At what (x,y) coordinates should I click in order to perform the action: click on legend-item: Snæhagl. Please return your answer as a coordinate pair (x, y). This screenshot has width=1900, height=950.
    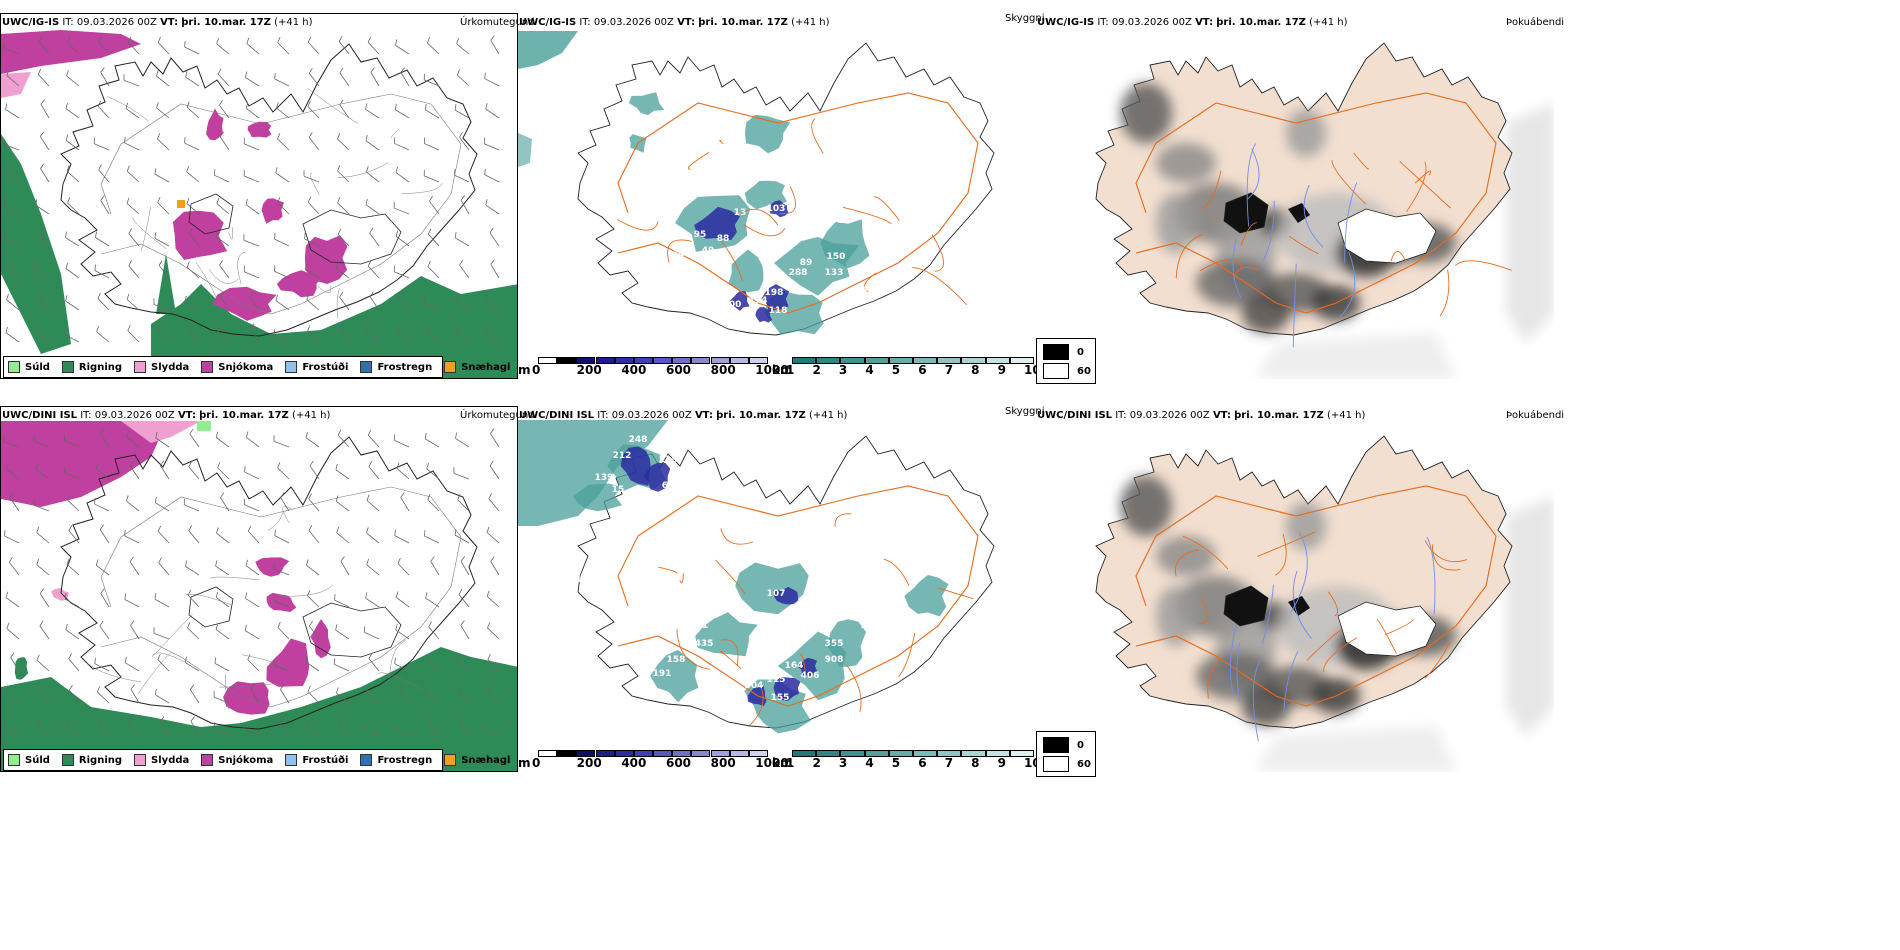
    Looking at the image, I should click on (477, 760).